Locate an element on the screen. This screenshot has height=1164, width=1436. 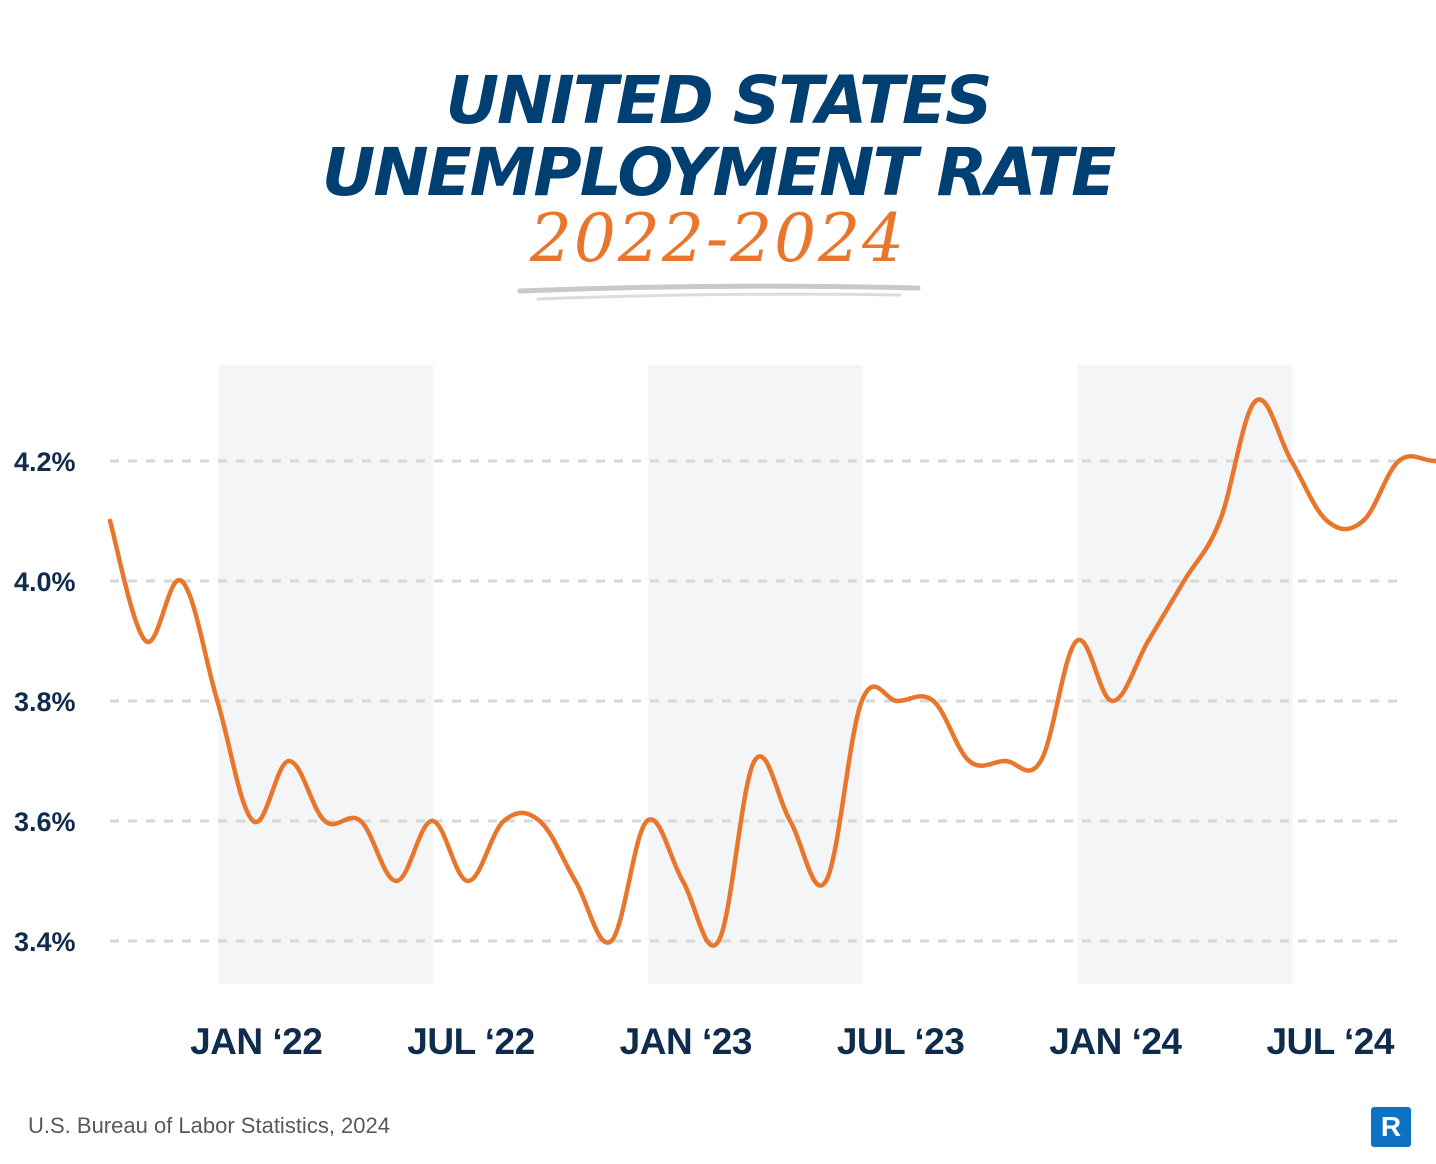
x-tick-label: JAN ‘22 is located at coordinates (256, 1041).